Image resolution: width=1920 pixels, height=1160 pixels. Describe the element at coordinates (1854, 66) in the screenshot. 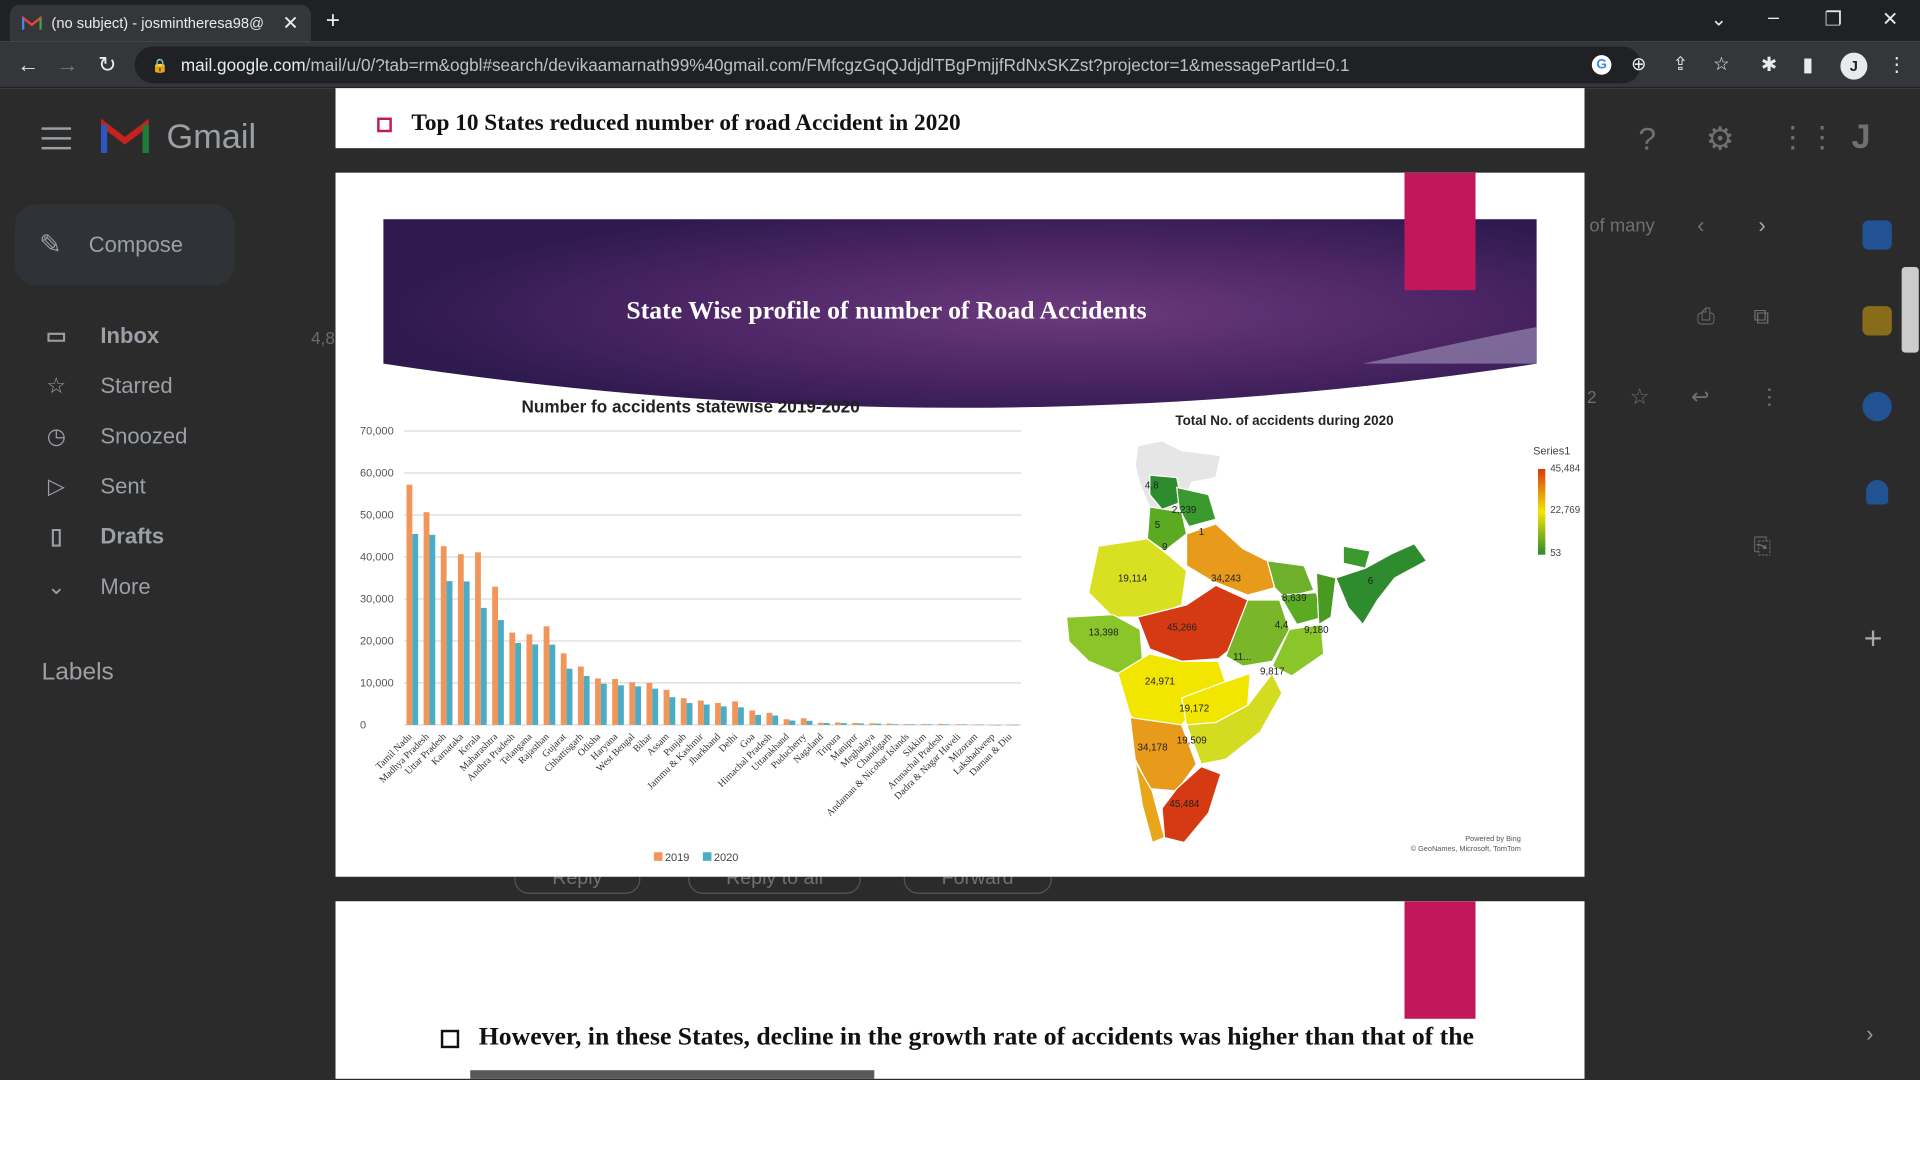

I see `profile-avatar: J` at that location.